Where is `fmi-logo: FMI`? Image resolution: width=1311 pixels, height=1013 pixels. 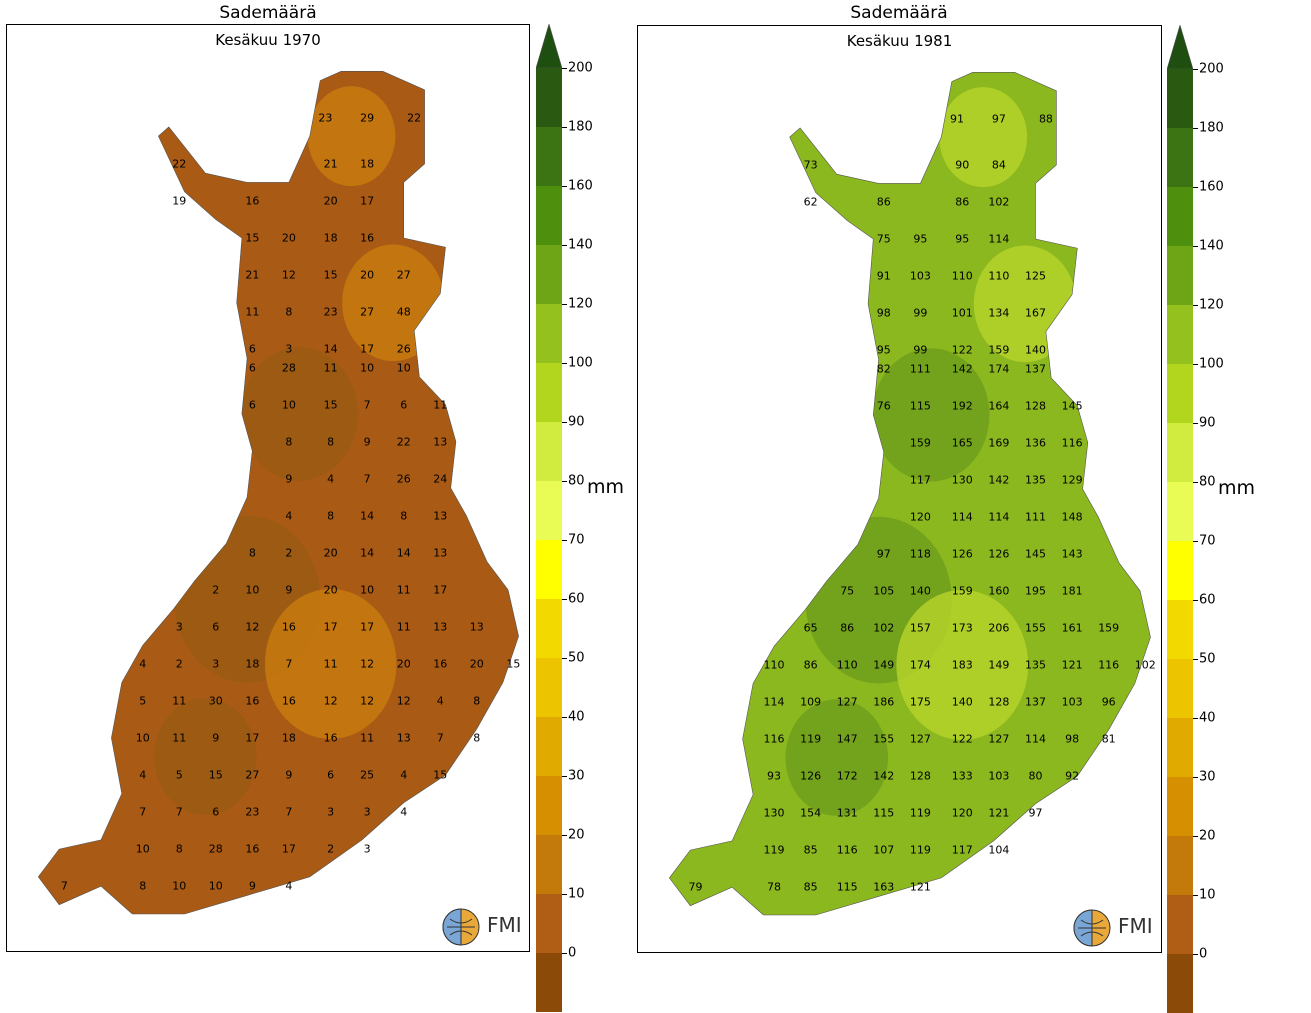
fmi-logo: FMI is located at coordinates (485, 927).